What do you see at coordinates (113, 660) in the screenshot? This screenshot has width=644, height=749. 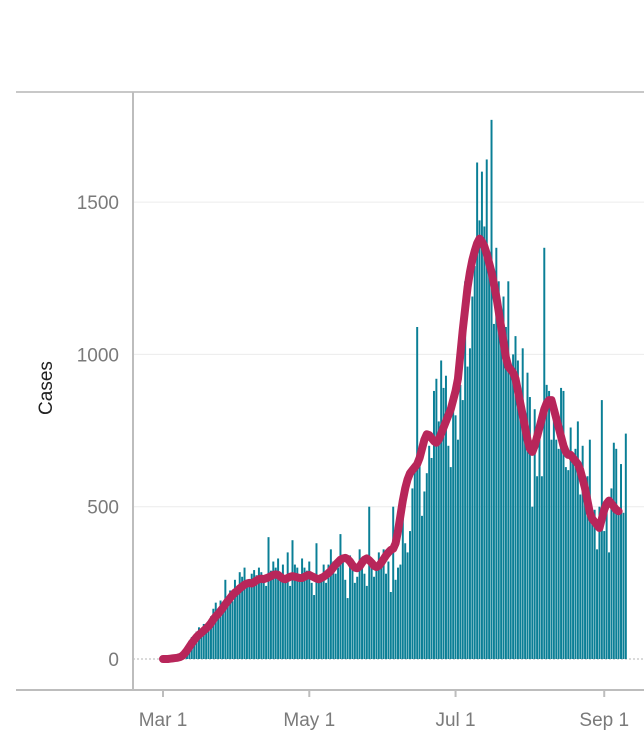 I see `y-tick-label-0: 0` at bounding box center [113, 660].